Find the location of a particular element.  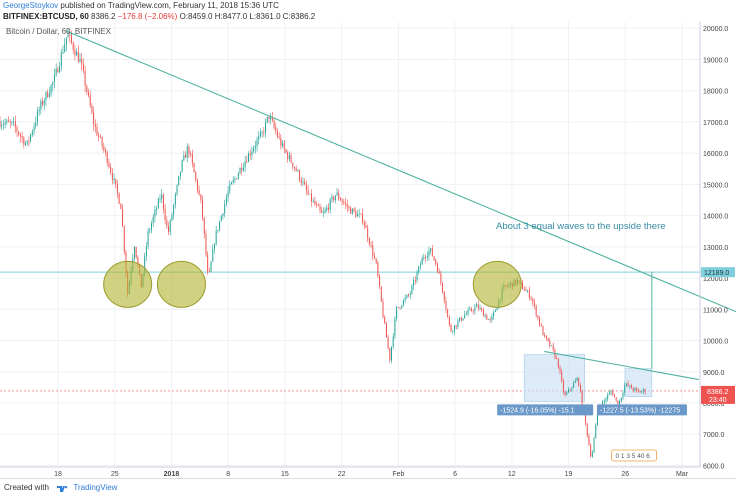

tradingview-brand: TradingView is located at coordinates (95, 487).